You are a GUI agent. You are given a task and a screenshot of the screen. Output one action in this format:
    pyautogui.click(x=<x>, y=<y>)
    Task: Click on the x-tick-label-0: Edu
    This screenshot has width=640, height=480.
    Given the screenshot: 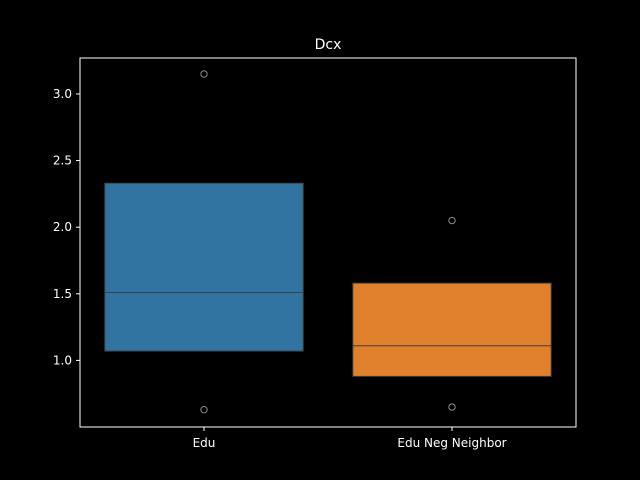 What is the action you would take?
    pyautogui.click(x=204, y=443)
    